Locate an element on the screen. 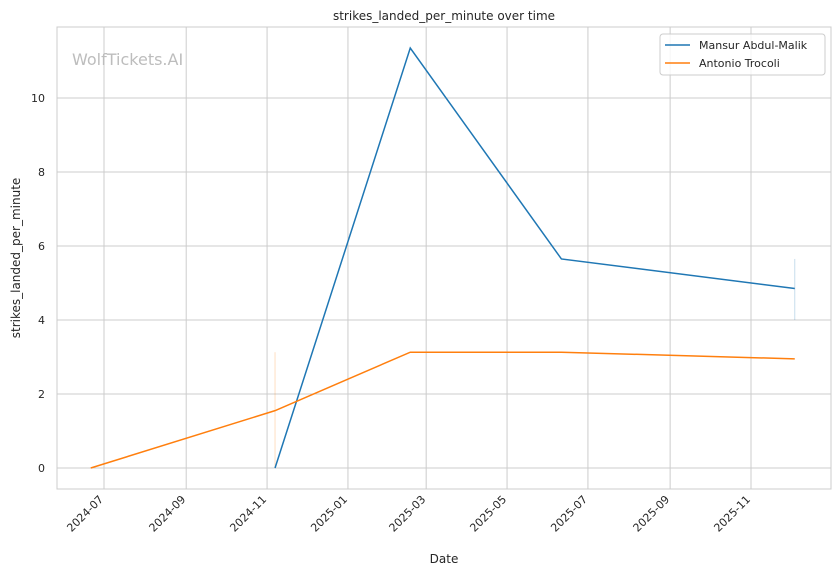  x-tick-label: 2025-07 is located at coordinates (569, 514).